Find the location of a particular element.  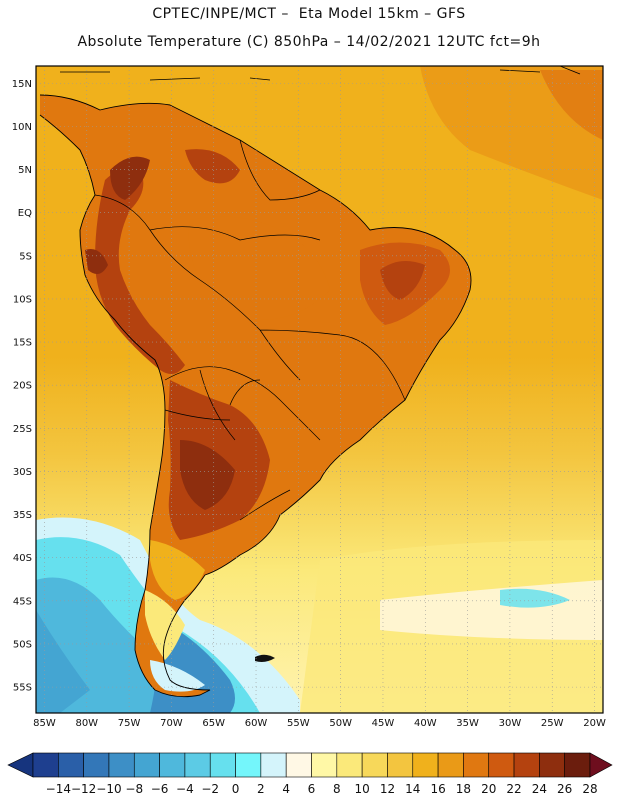

colorbar-label: 14 is located at coordinates (412, 789).